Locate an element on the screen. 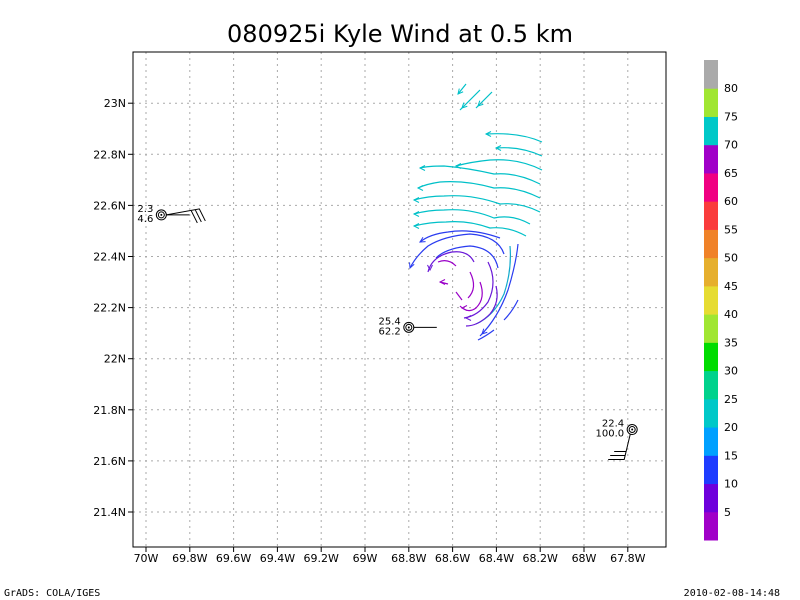 The image size is (800, 600). x-tick-label: 68W is located at coordinates (584, 558).